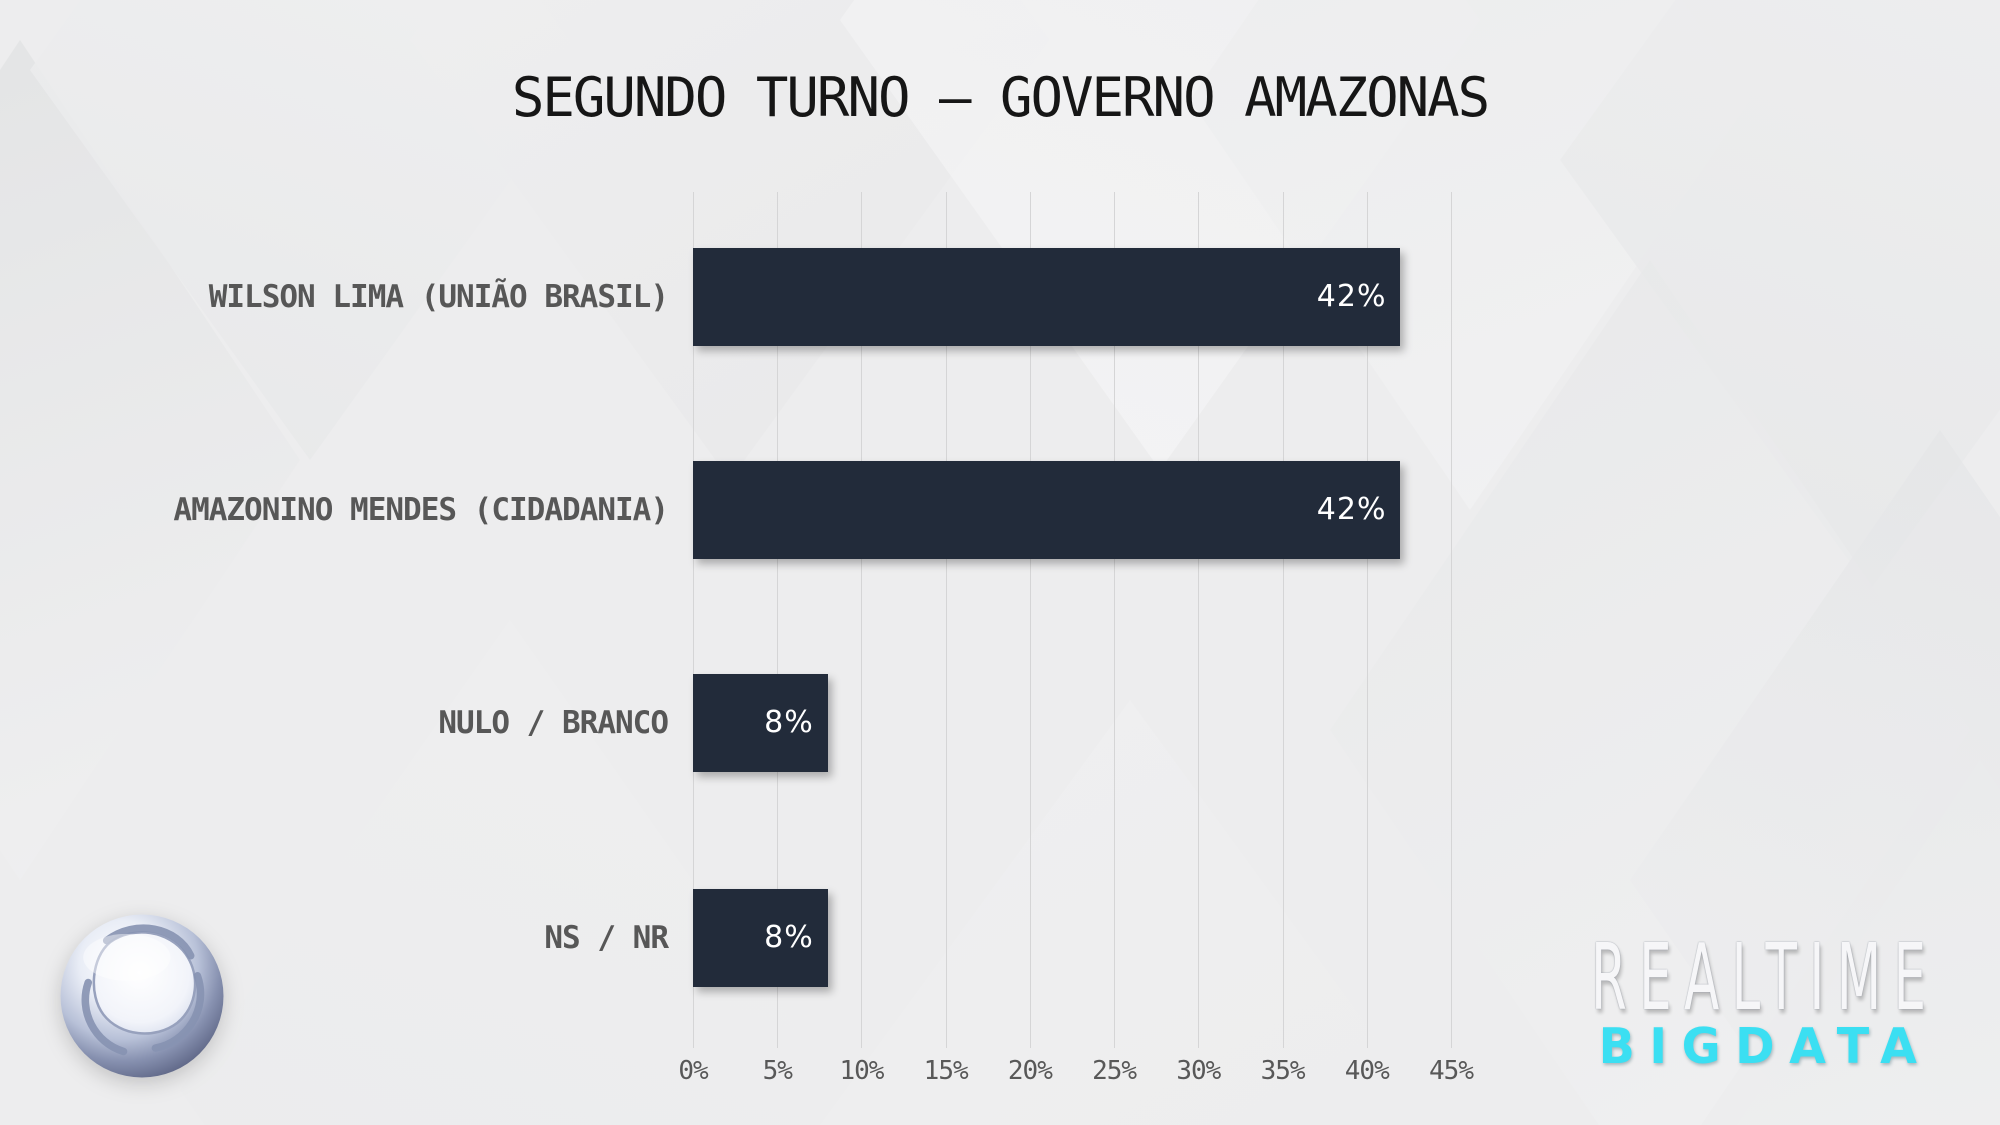  What do you see at coordinates (1367, 1071) in the screenshot?
I see `x-tick-label: 40%` at bounding box center [1367, 1071].